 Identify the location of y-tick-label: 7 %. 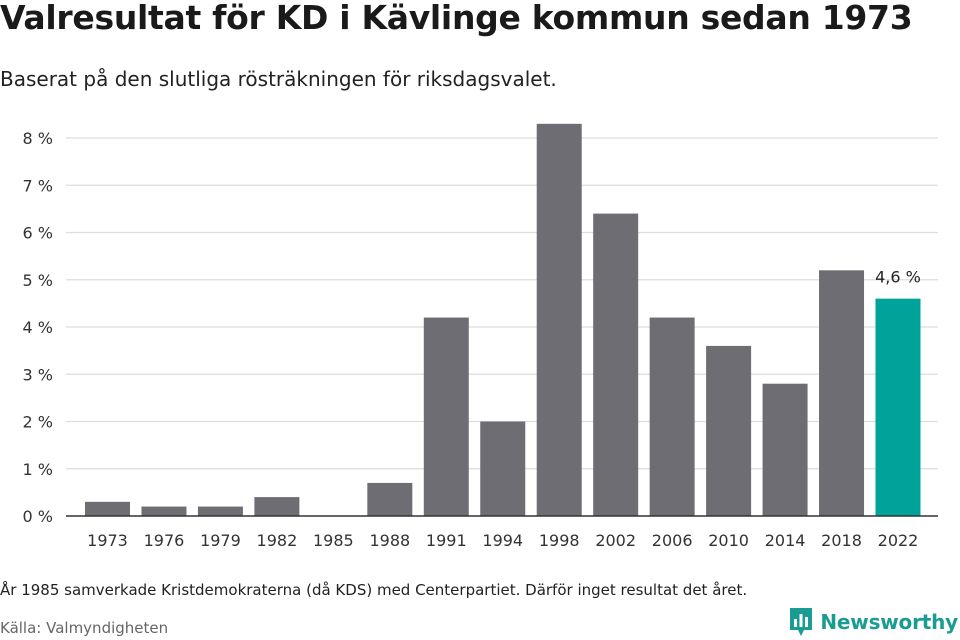
(38, 185).